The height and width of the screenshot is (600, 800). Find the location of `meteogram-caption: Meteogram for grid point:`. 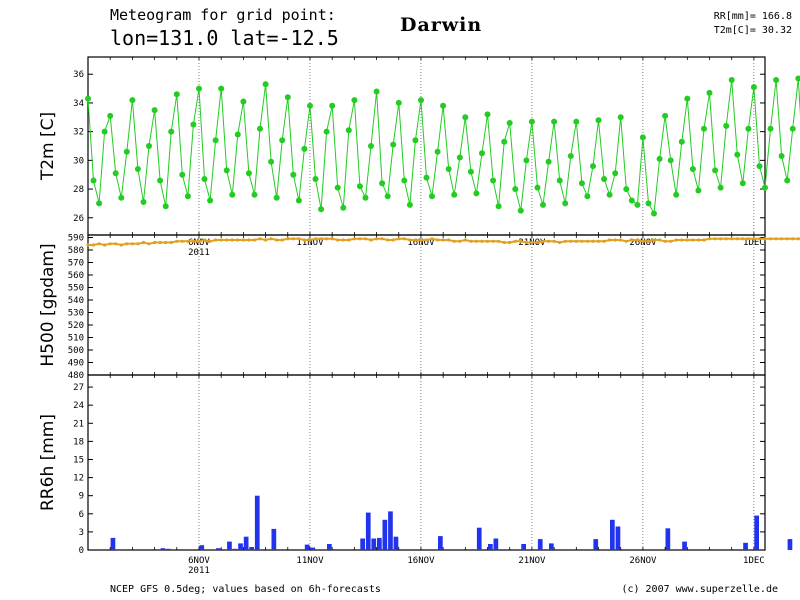

meteogram-caption: Meteogram for grid point: is located at coordinates (223, 15).